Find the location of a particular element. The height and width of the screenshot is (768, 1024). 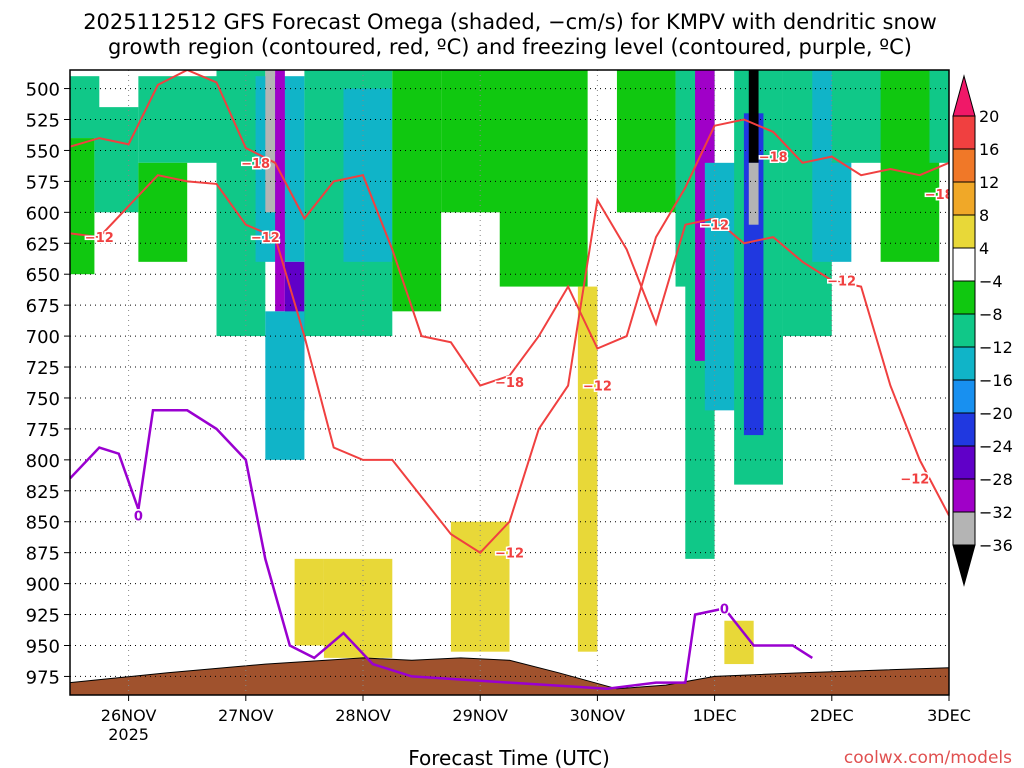

y-tick-label-6: 650 is located at coordinates (43, 275).